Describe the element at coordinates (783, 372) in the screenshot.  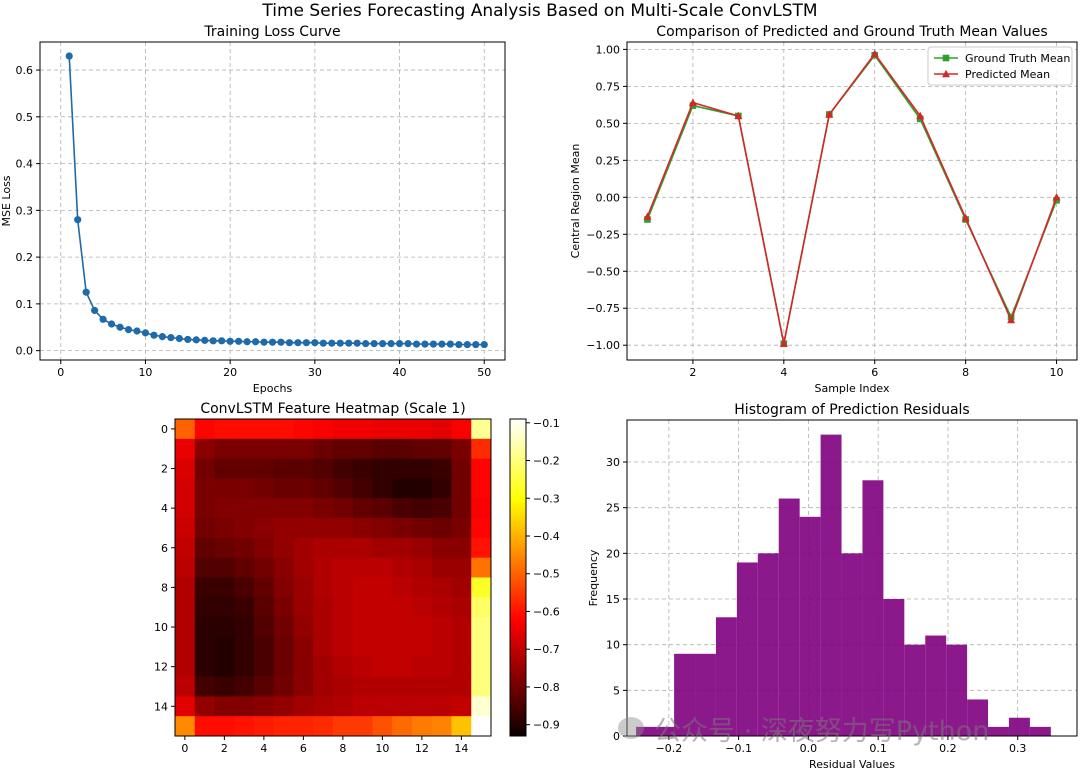
I see `x-tick-label: 4` at that location.